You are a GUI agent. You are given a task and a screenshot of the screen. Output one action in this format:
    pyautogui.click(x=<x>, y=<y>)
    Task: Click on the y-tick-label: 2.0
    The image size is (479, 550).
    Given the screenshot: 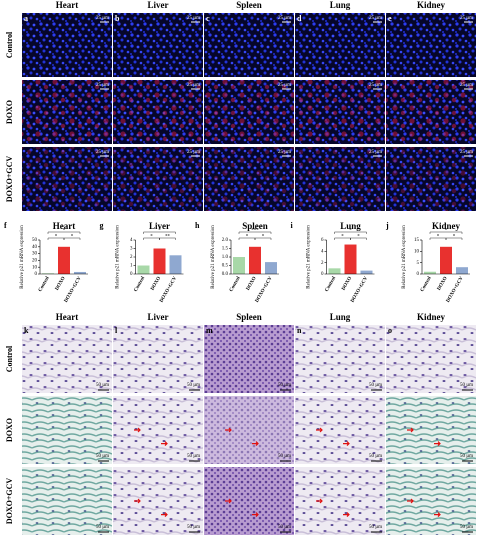 What is the action you would take?
    pyautogui.click(x=225, y=240)
    